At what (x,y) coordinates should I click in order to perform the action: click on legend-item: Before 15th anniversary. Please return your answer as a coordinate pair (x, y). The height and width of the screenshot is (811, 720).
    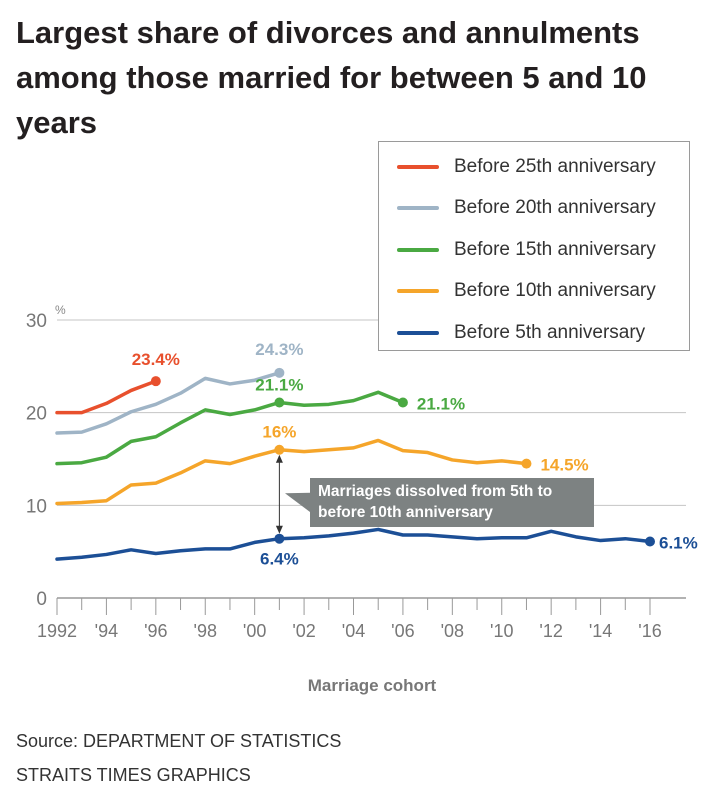
    Looking at the image, I should click on (534, 250).